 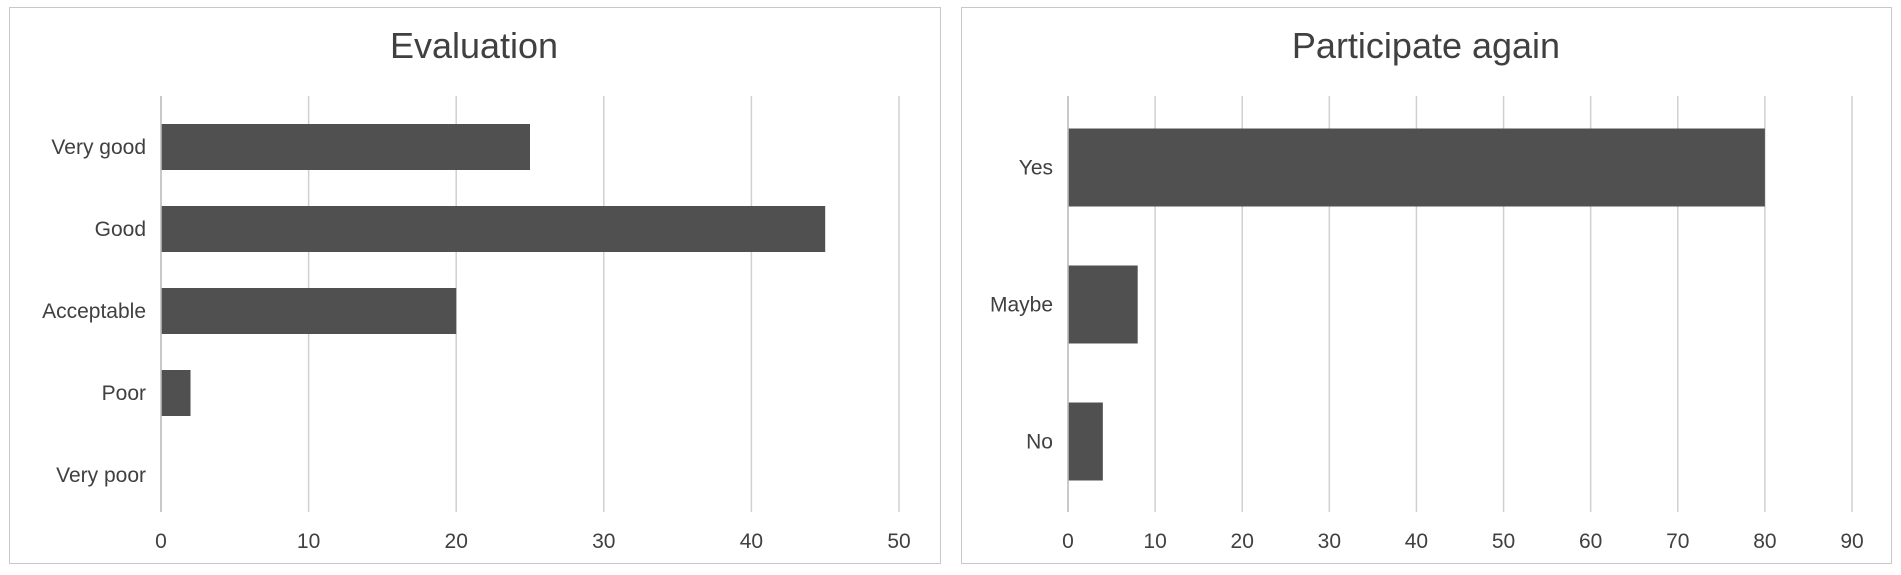 What do you see at coordinates (1329, 541) in the screenshot?
I see `participate-again-tick-label-30: 30` at bounding box center [1329, 541].